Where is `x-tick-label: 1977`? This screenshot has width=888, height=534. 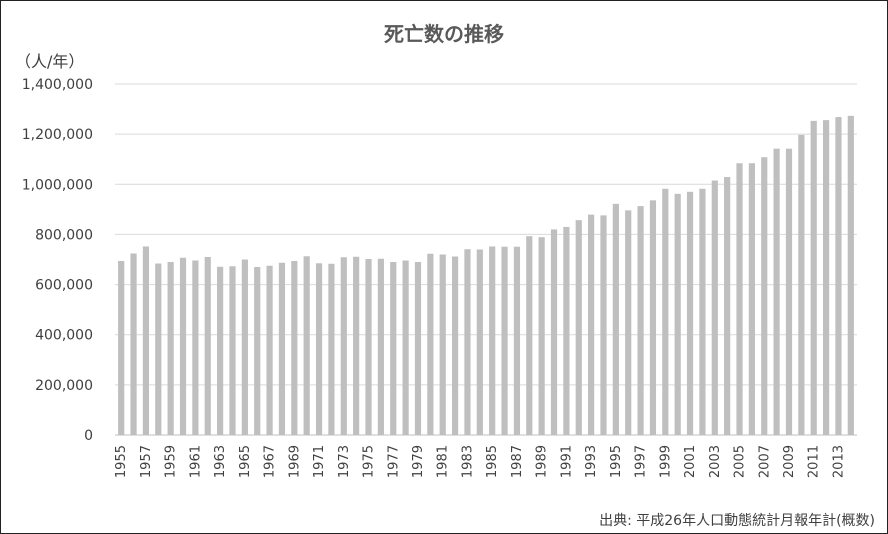
x-tick-label: 1977 is located at coordinates (393, 461).